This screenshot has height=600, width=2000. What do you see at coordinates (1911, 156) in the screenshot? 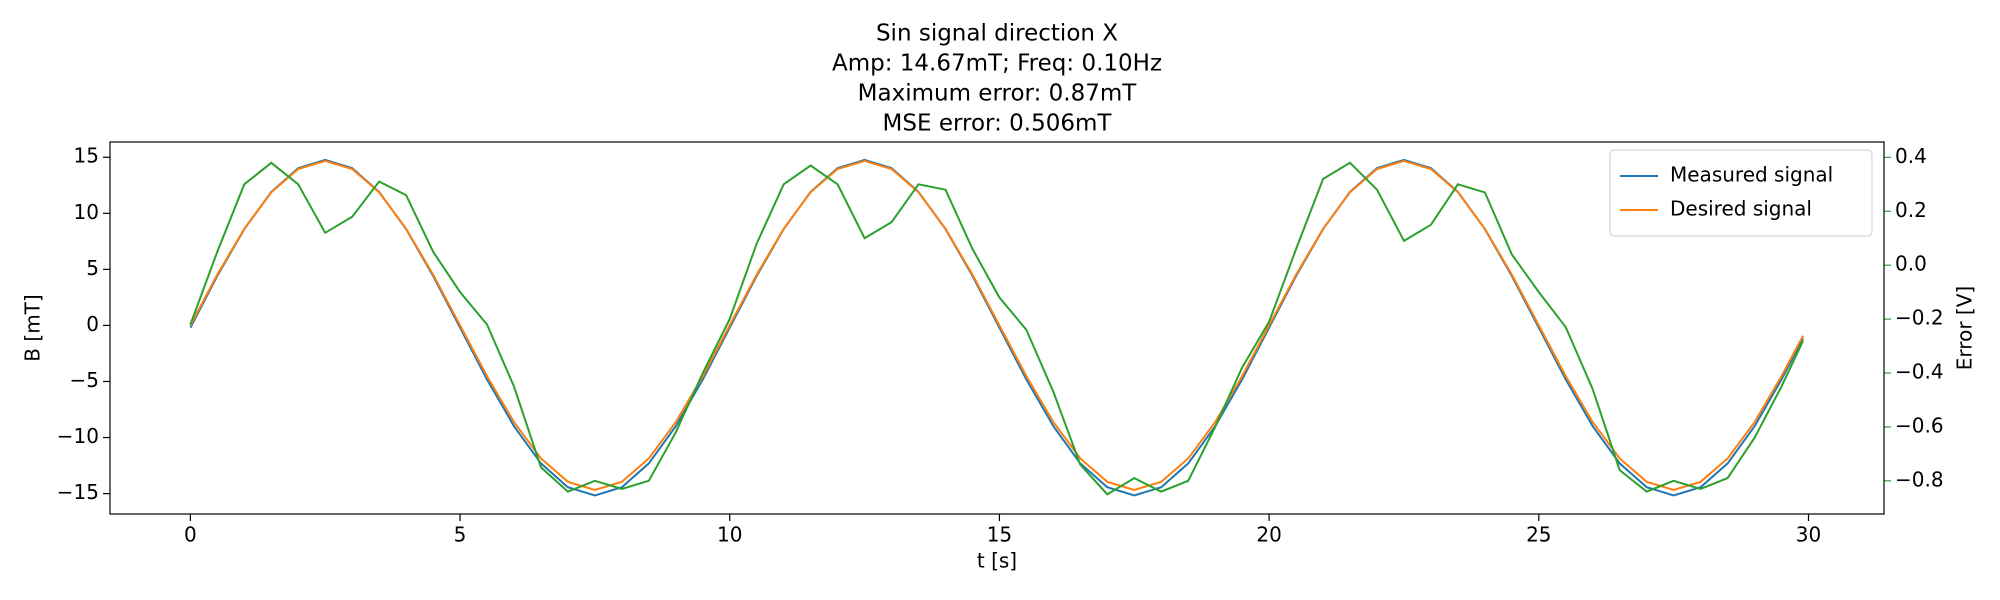
I see `y2-tick-label: 0.4` at bounding box center [1911, 156].